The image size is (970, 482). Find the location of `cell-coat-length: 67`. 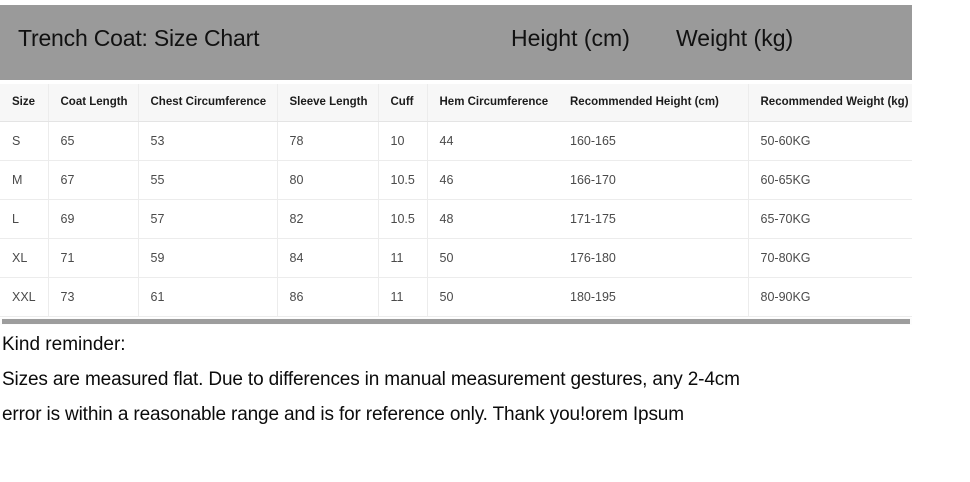

cell-coat-length: 67 is located at coordinates (92, 180).